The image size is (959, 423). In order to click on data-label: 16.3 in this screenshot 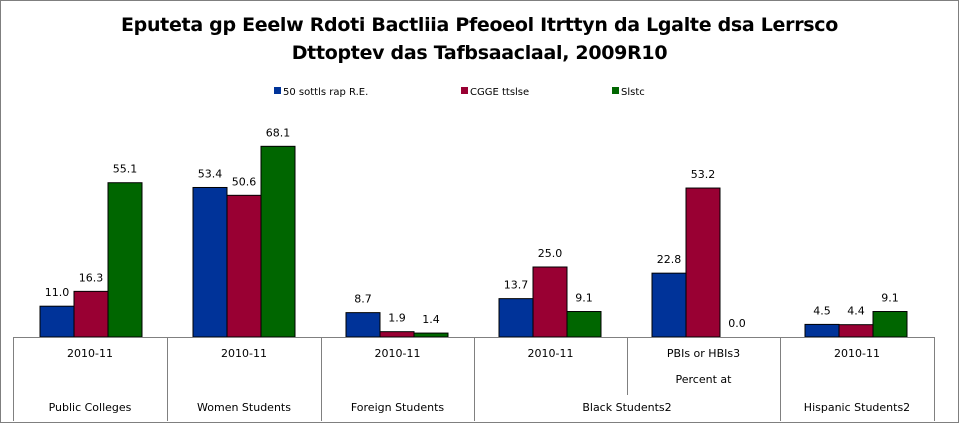, I will do `click(91, 277)`.